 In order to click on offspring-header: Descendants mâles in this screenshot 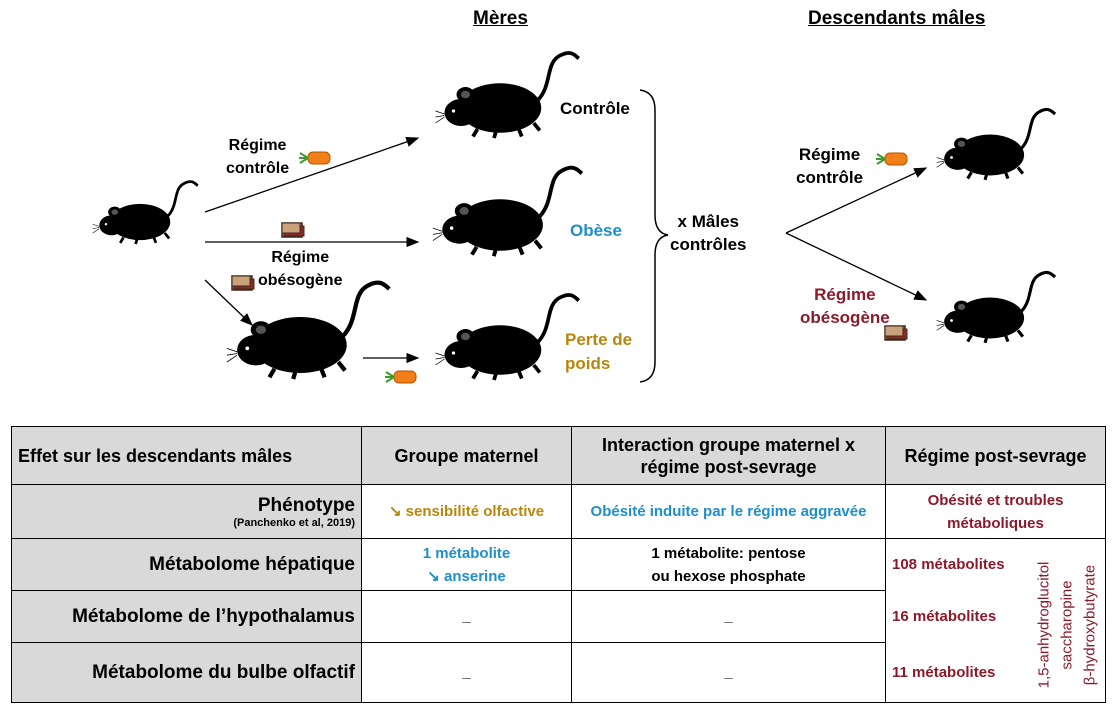, I will do `click(897, 18)`.